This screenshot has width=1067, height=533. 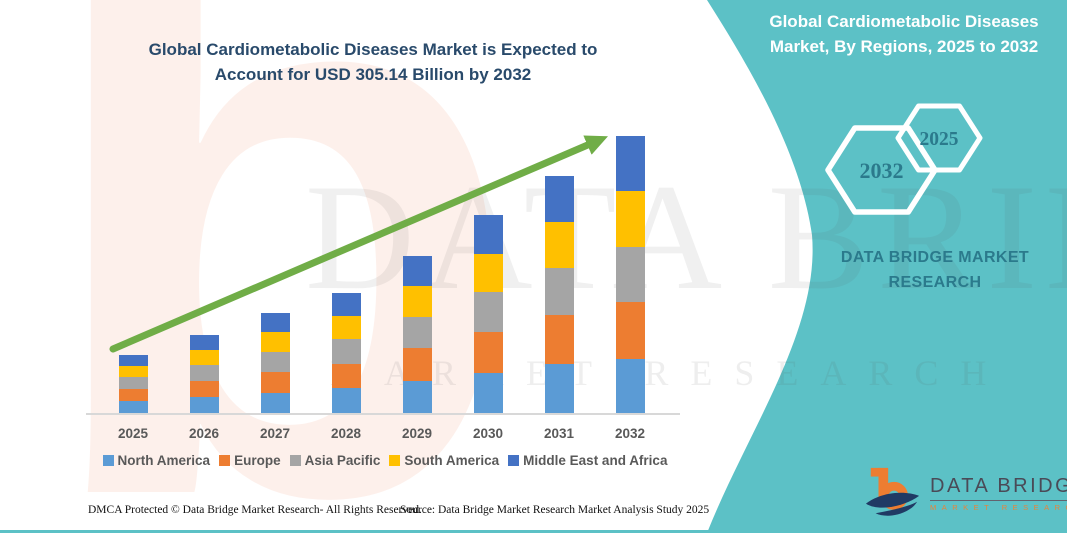 I want to click on bottom-border, so click(x=533, y=531).